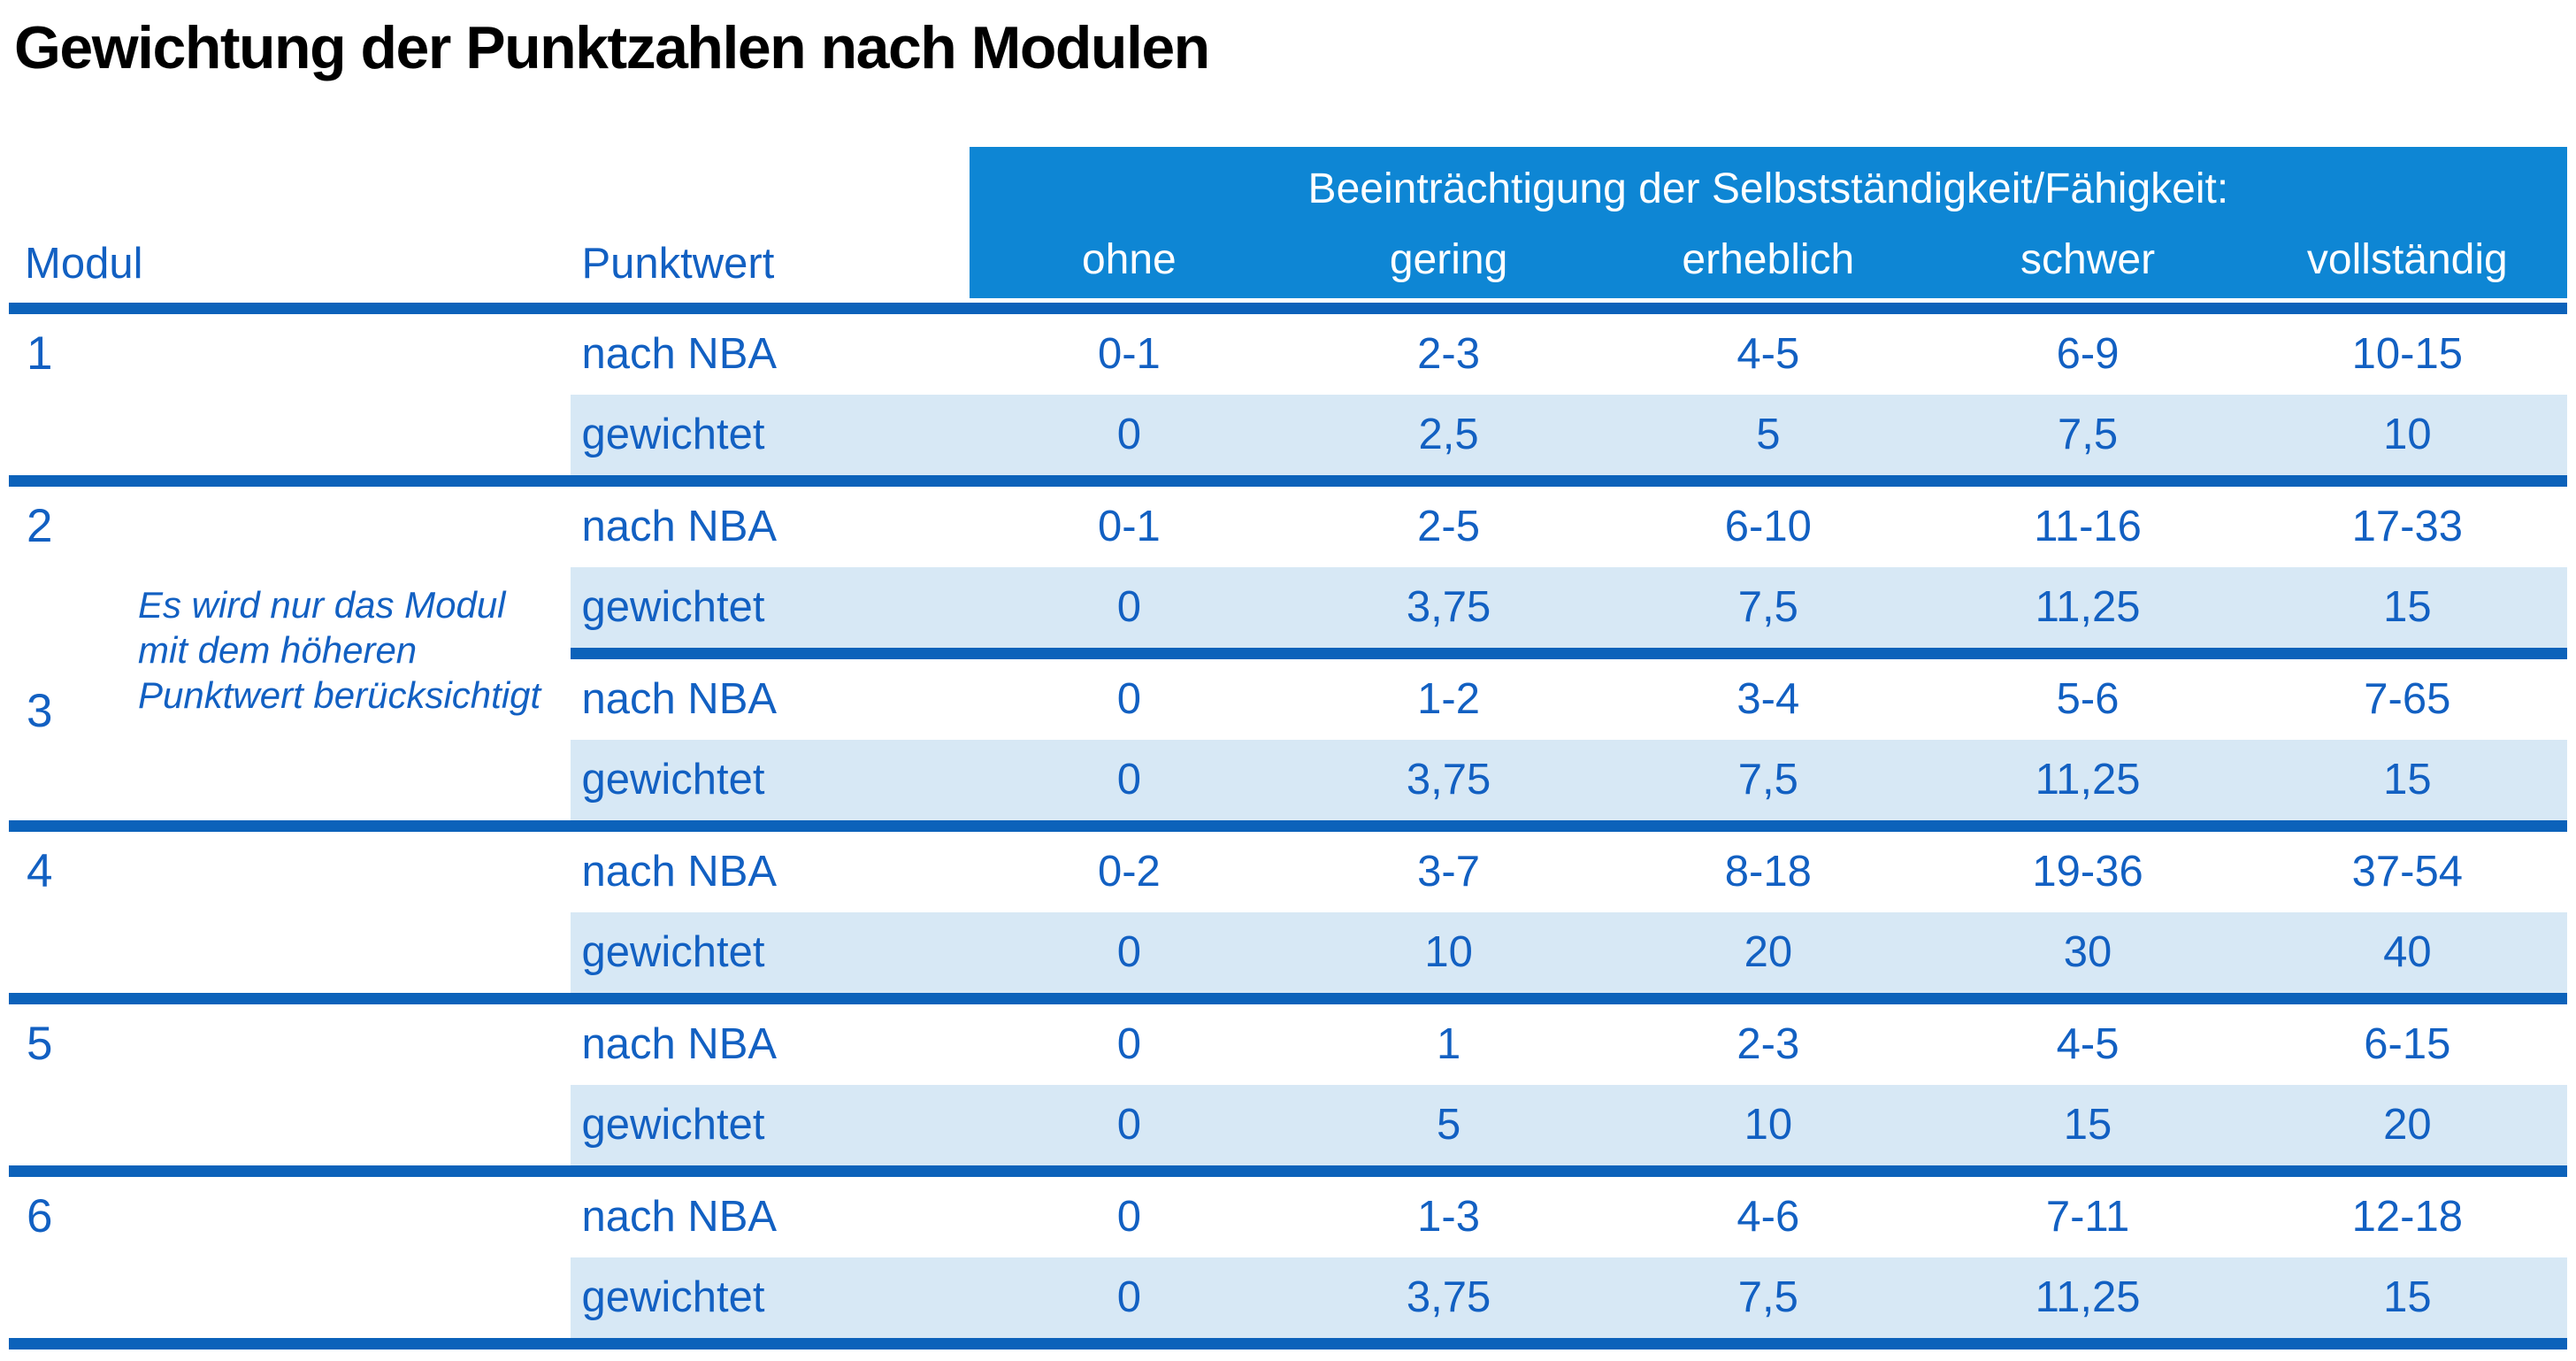  I want to click on value-cell: 19-36, so click(2087, 872).